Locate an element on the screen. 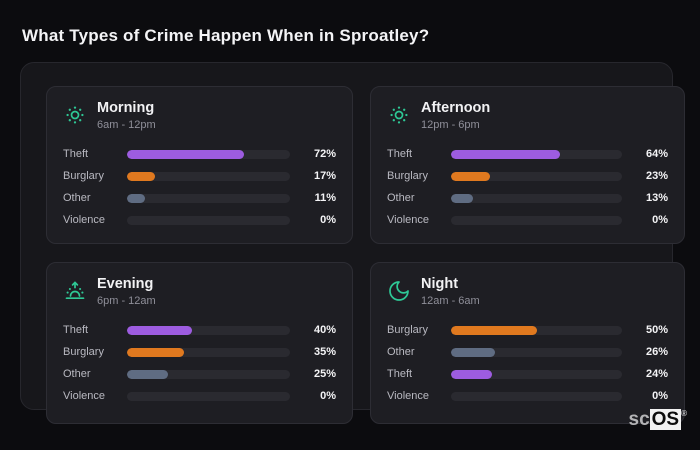  crime-row: Theft 64% is located at coordinates (527, 154).